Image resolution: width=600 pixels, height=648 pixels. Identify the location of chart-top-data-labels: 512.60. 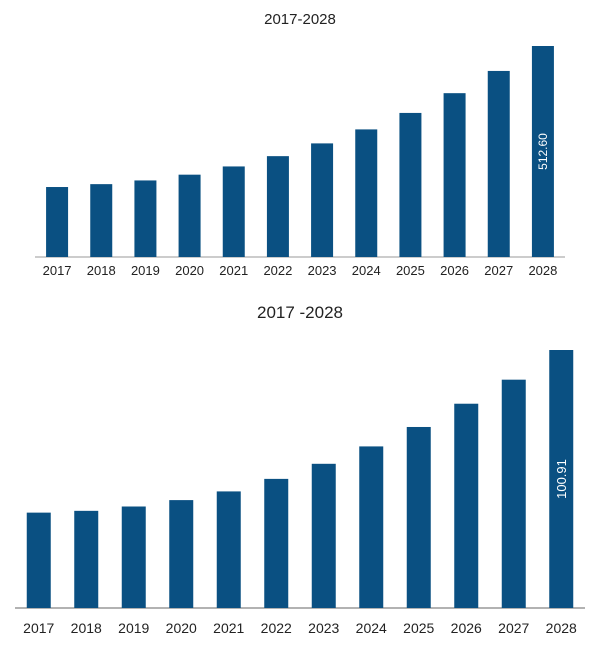
(543, 151).